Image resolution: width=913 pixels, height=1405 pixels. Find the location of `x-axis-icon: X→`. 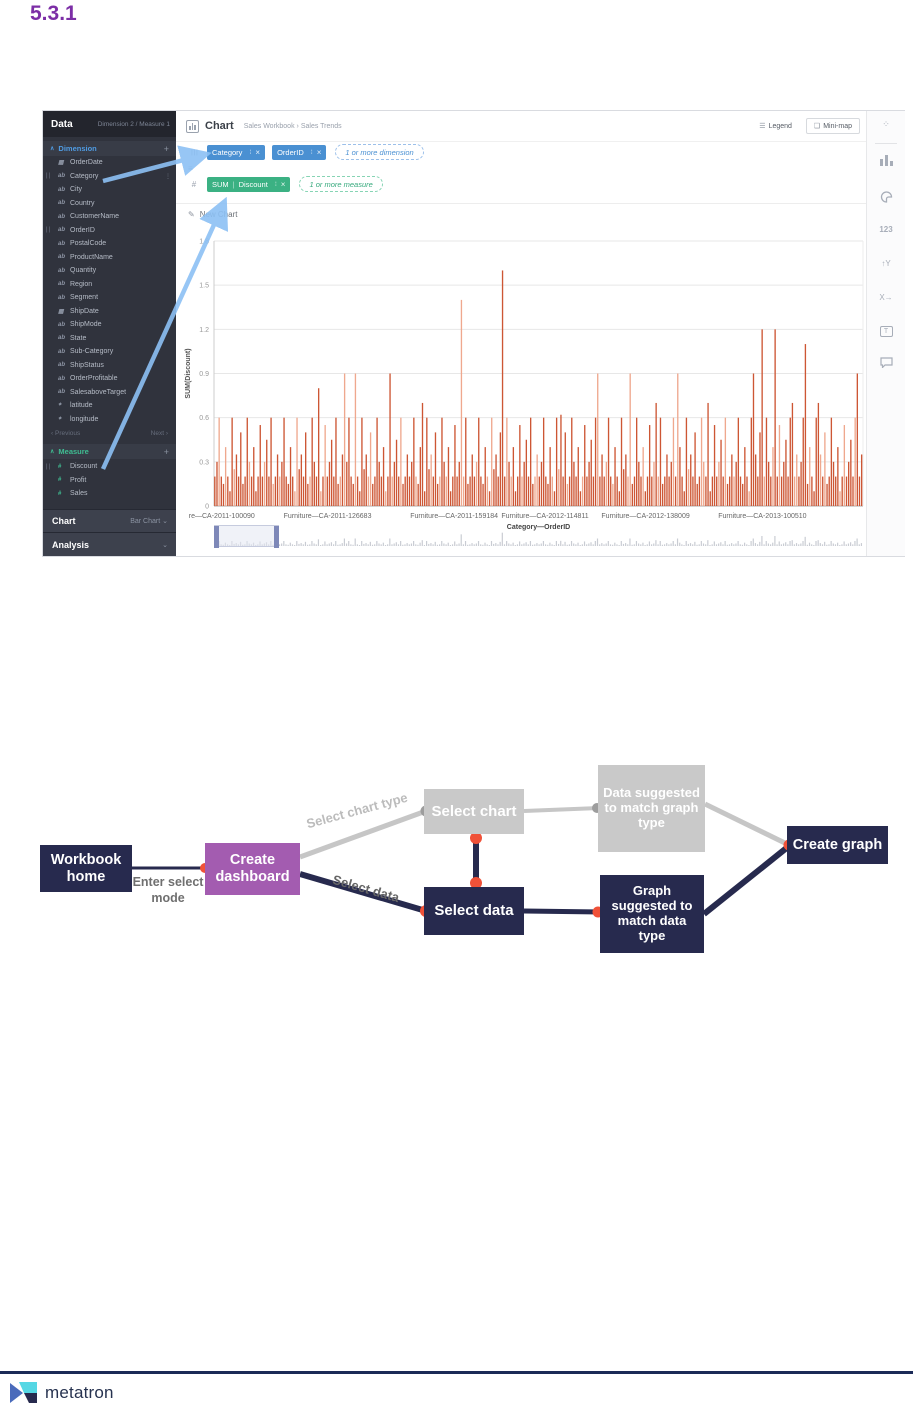

x-axis-icon: X→ is located at coordinates (886, 297).